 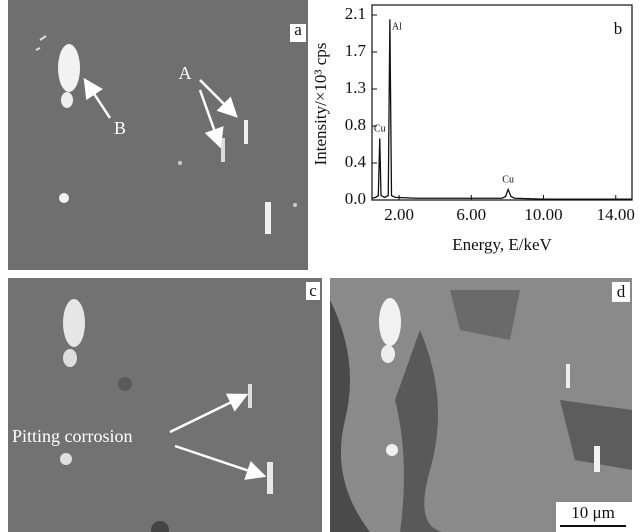 What do you see at coordinates (501, 109) in the screenshot?
I see `spectrum-line` at bounding box center [501, 109].